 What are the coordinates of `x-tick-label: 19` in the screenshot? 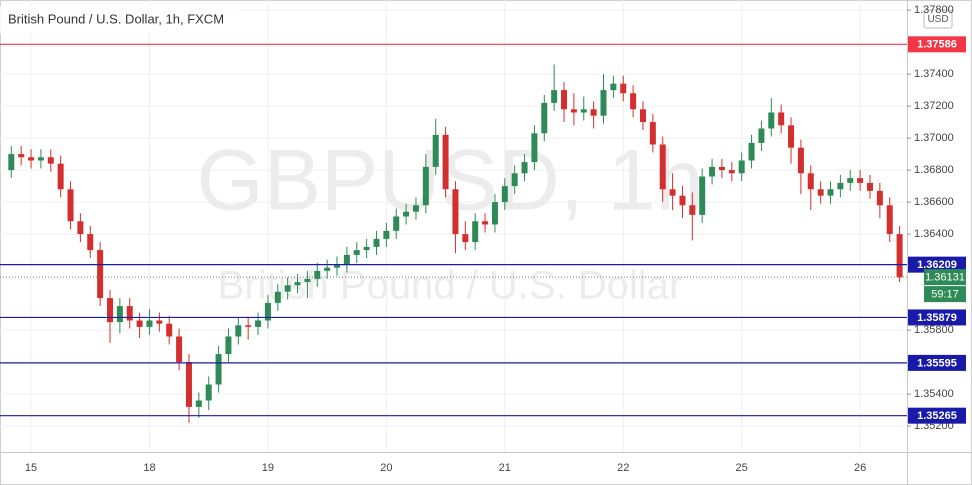 It's located at (268, 468).